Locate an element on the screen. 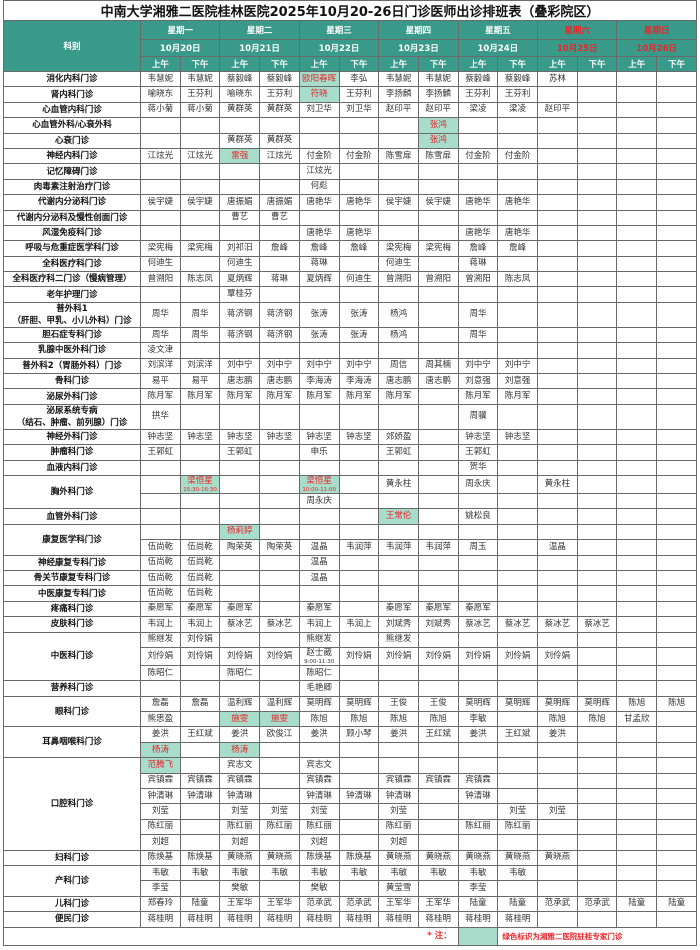  doctor-name: 黄永柱 is located at coordinates (557, 483).